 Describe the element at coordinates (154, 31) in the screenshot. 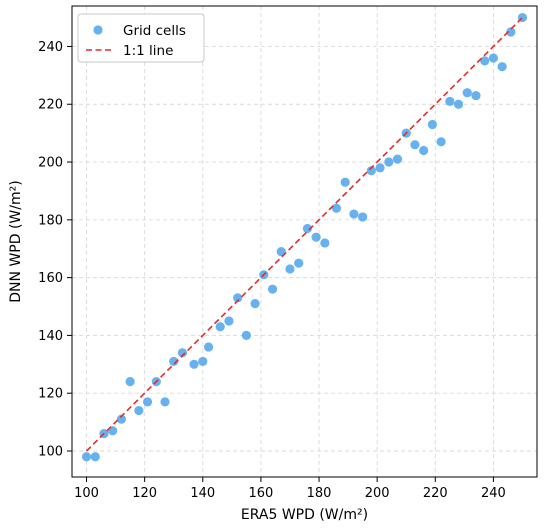

I see `legend-label-grid-cells: Grid cells` at that location.